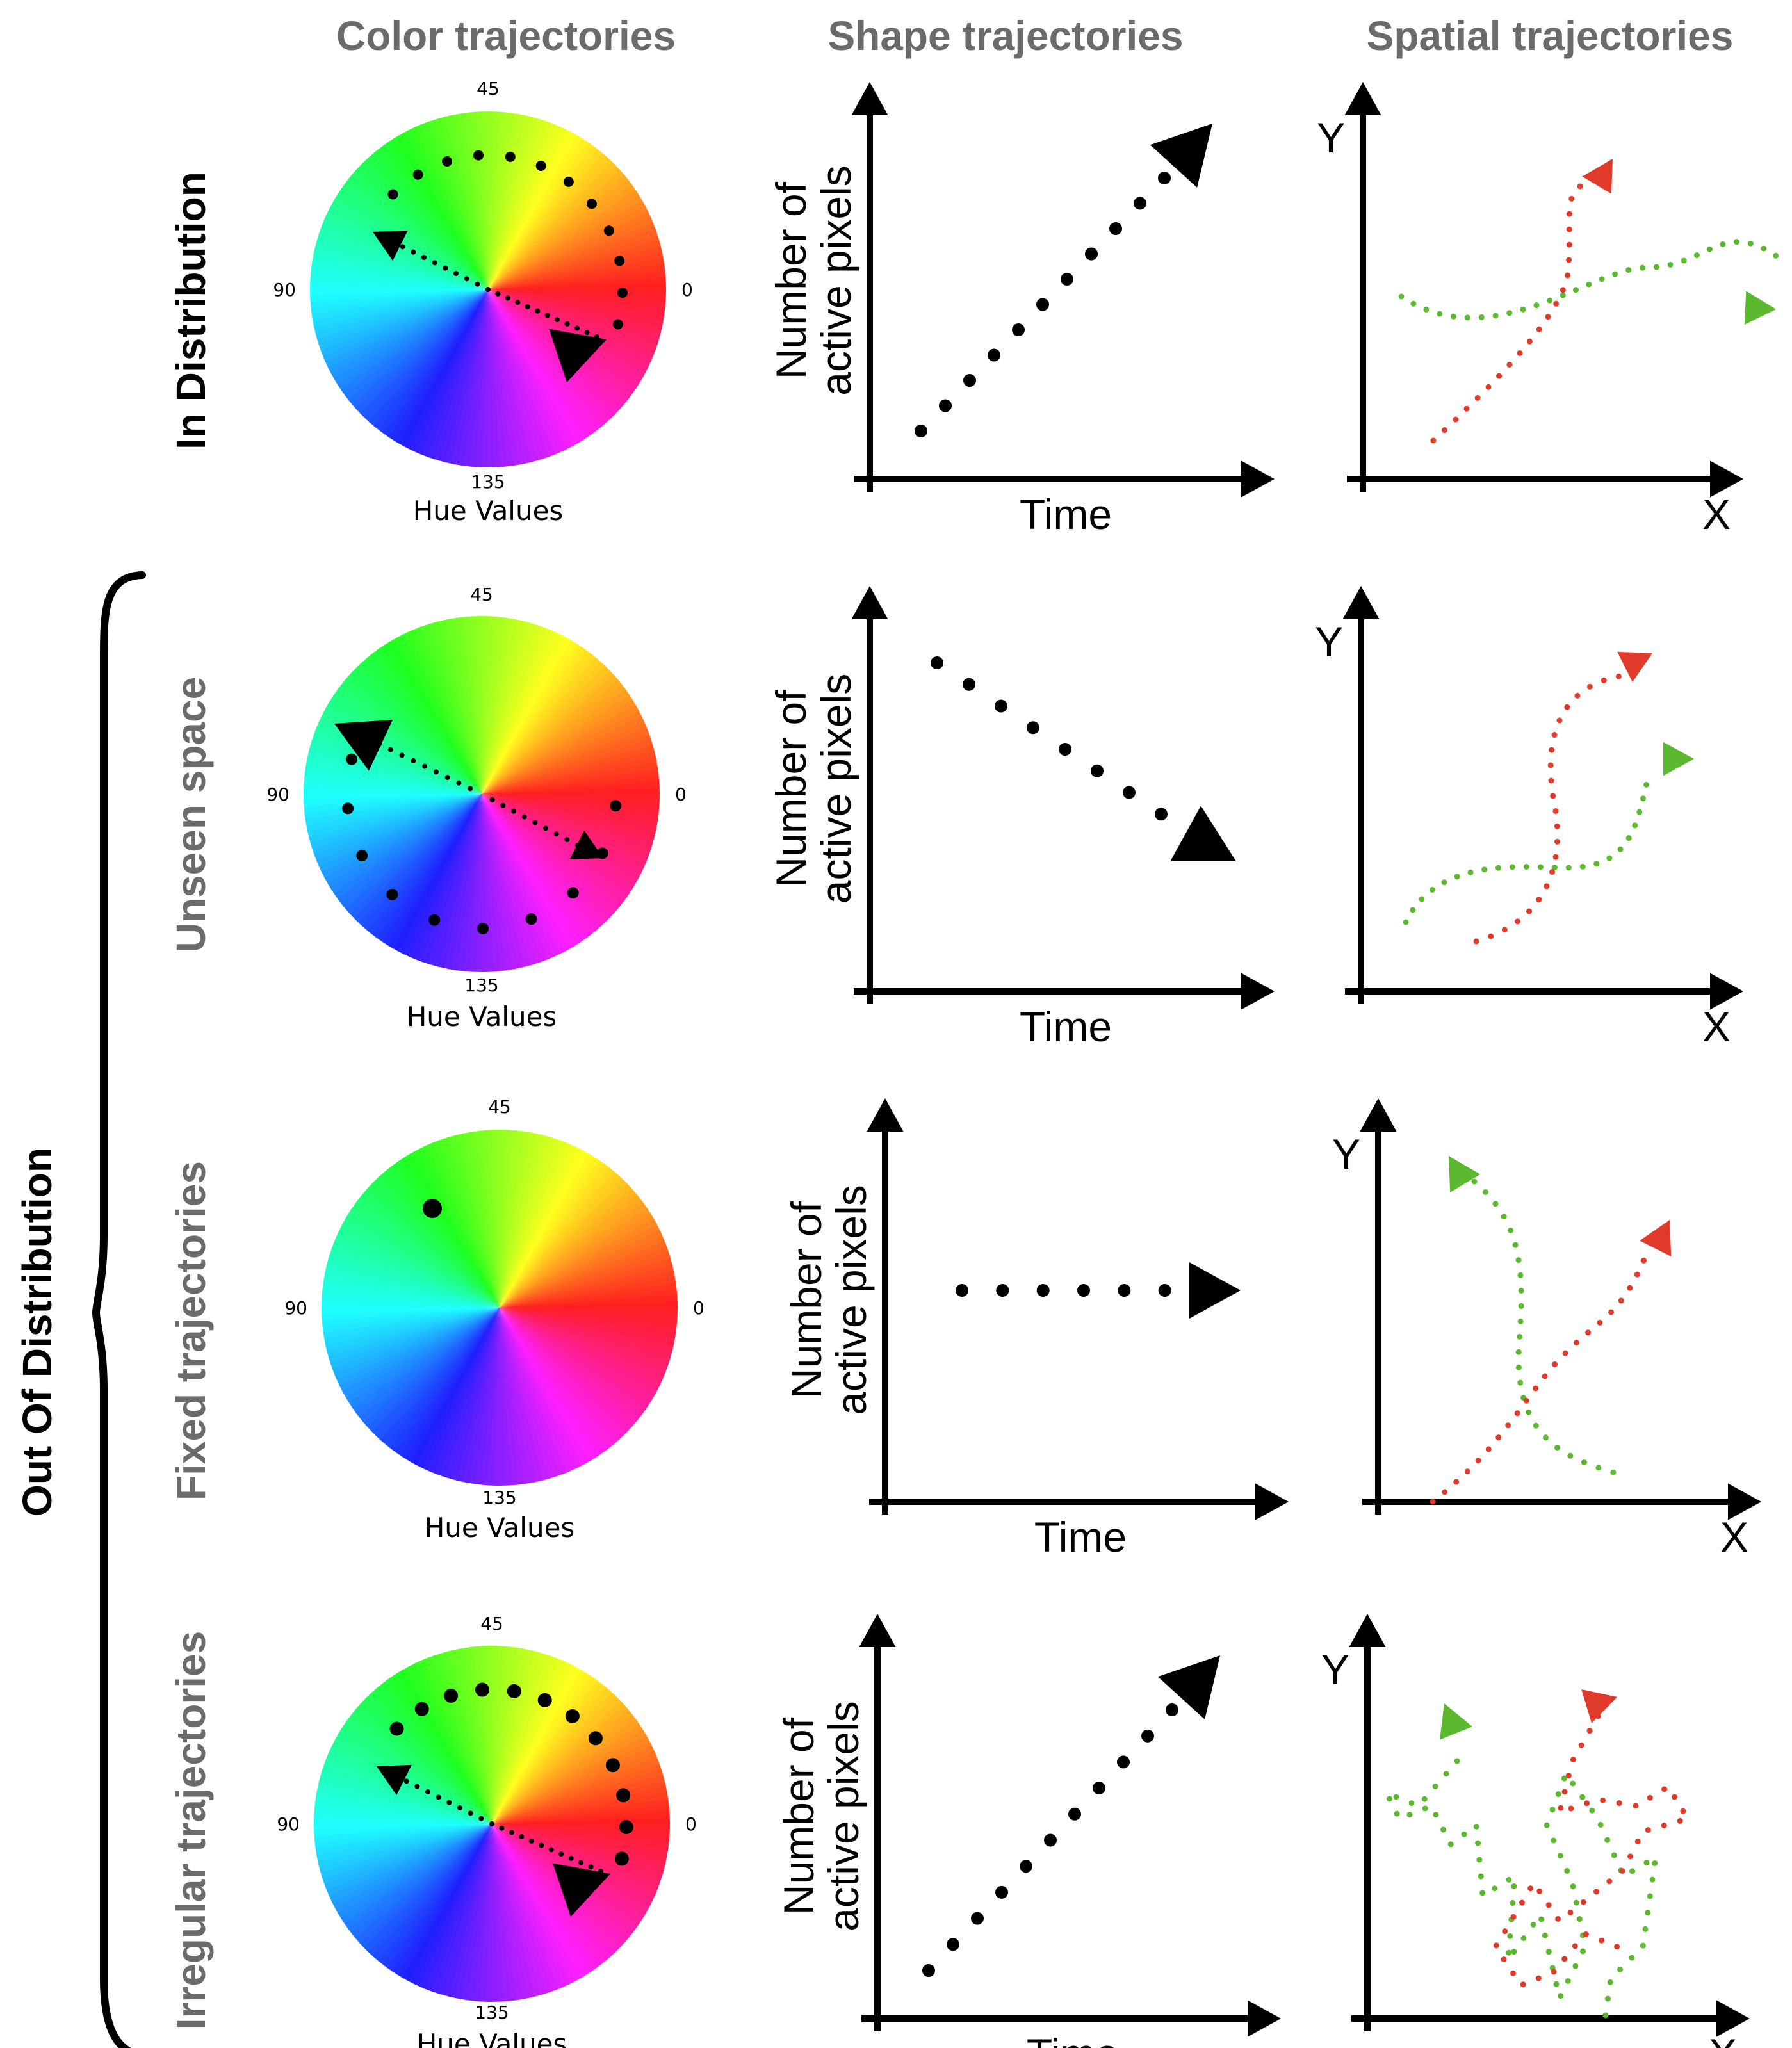 Image resolution: width=1792 pixels, height=2048 pixels. I want to click on hue-wheel-caption: Hue Values, so click(482, 1016).